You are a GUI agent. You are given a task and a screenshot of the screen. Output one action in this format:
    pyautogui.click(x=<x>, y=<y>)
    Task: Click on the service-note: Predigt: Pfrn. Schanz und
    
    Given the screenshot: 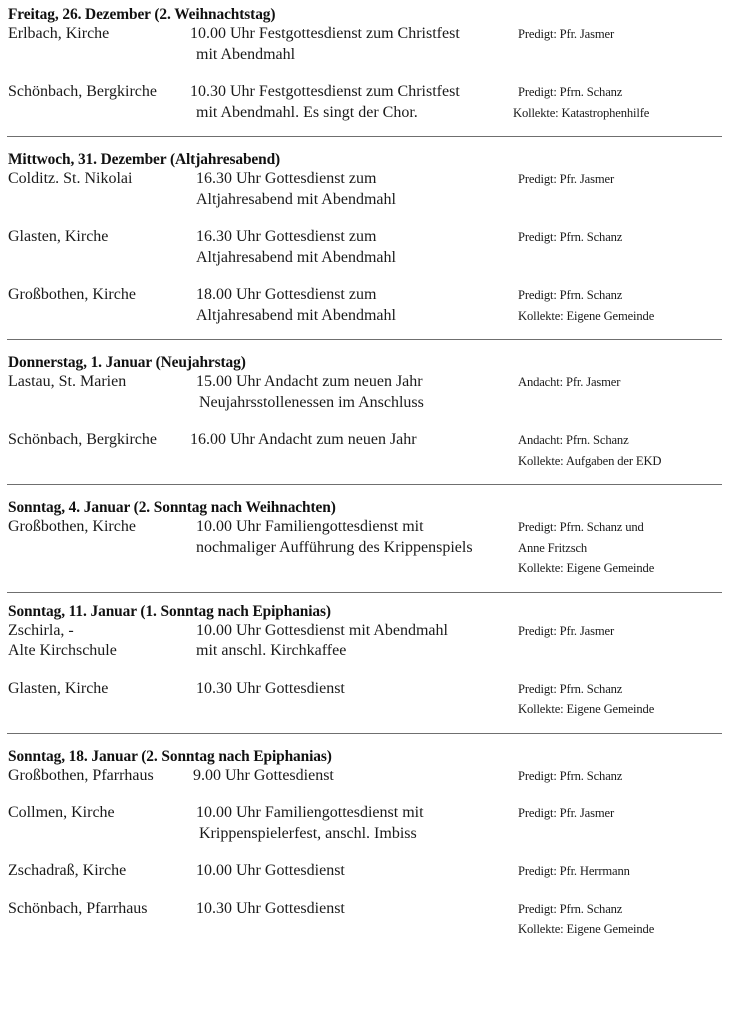 What is the action you would take?
    pyautogui.click(x=581, y=527)
    